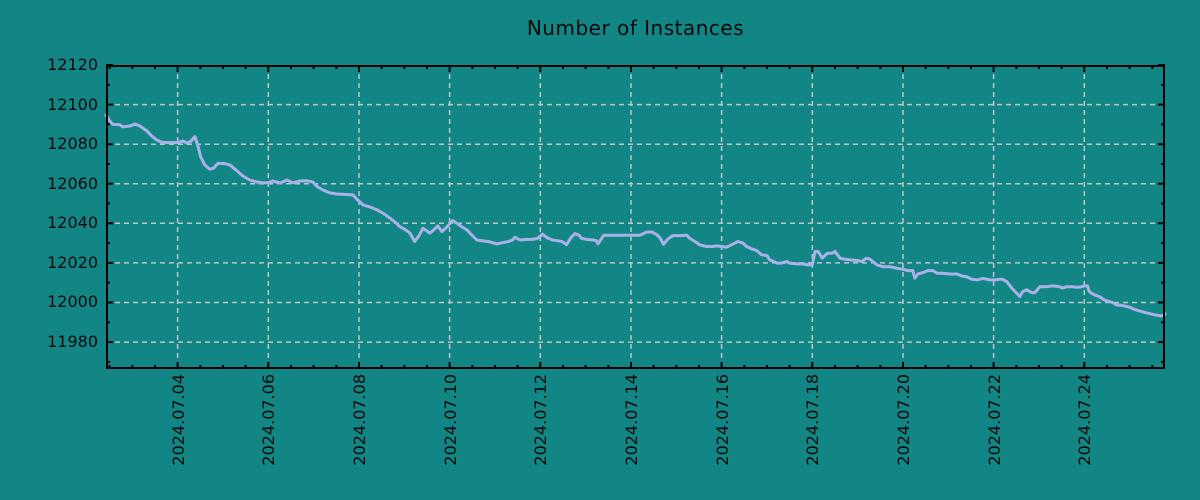  Describe the element at coordinates (72, 222) in the screenshot. I see `y-tick-label: 12040` at that location.